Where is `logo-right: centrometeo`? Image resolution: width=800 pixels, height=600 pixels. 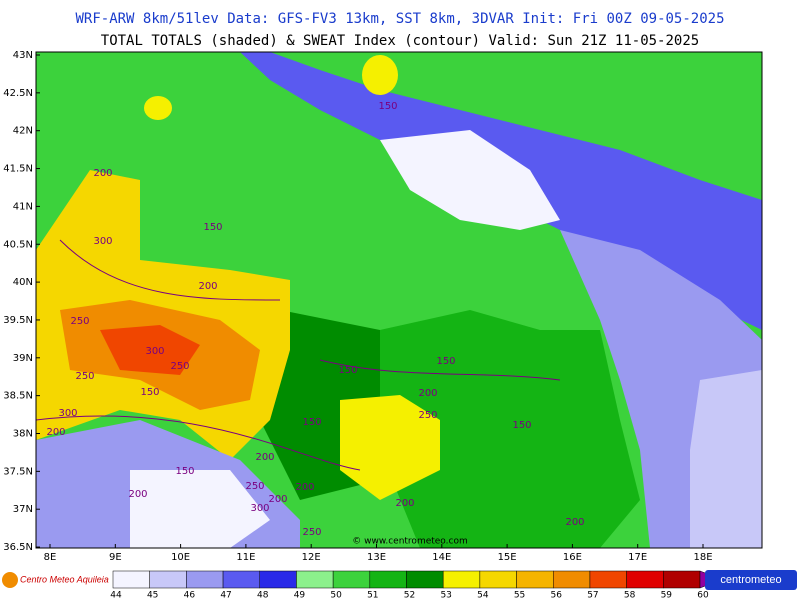 logo-right: centrometeo is located at coordinates (750, 580).